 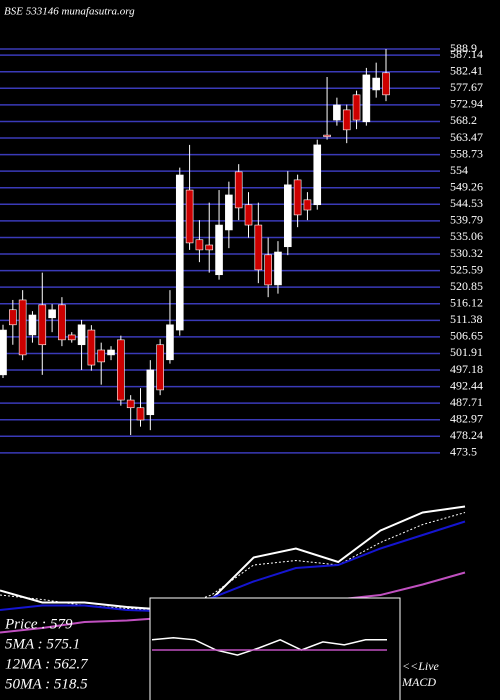 What do you see at coordinates (466, 385) in the screenshot?
I see `y-tick-label: 492.44` at bounding box center [466, 385].